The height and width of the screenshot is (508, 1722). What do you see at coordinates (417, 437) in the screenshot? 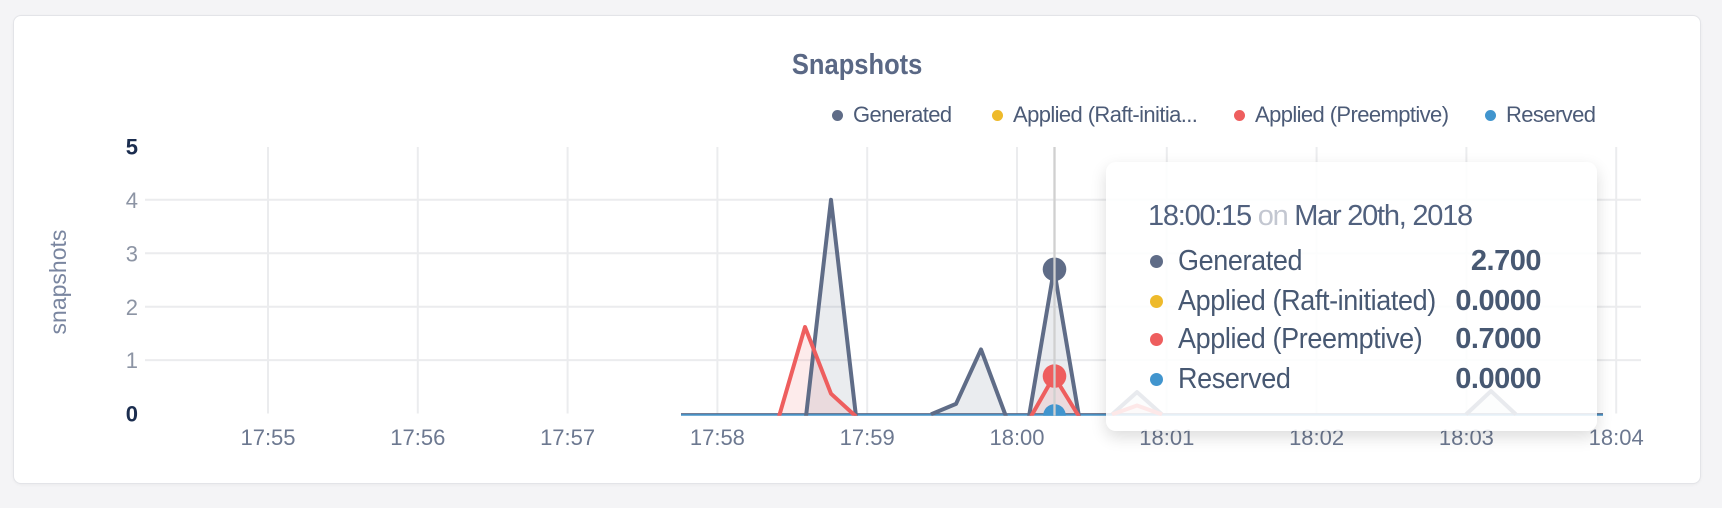
I see `svg-text: 17:56` at bounding box center [417, 437].